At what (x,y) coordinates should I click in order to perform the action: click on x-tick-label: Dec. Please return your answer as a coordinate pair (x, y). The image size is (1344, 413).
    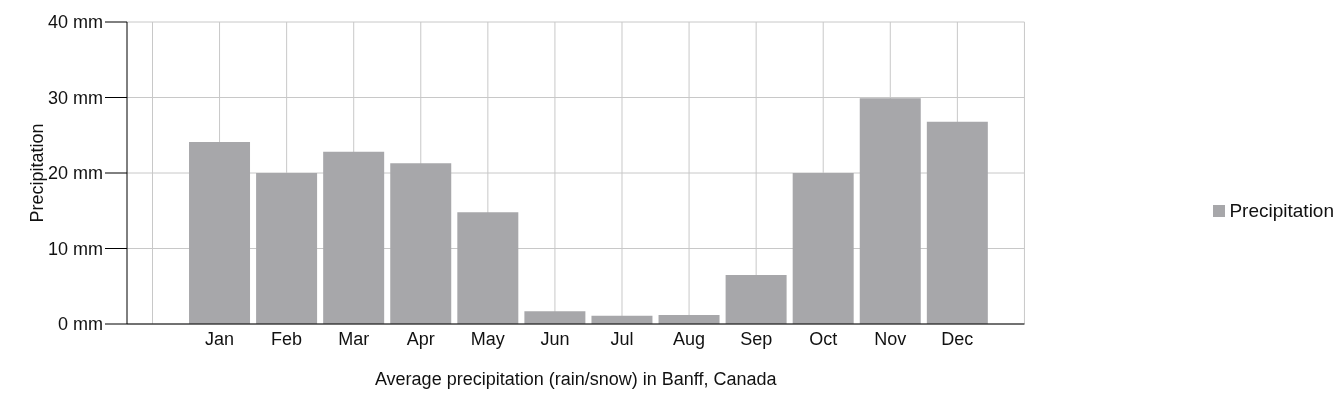
    Looking at the image, I should click on (957, 338).